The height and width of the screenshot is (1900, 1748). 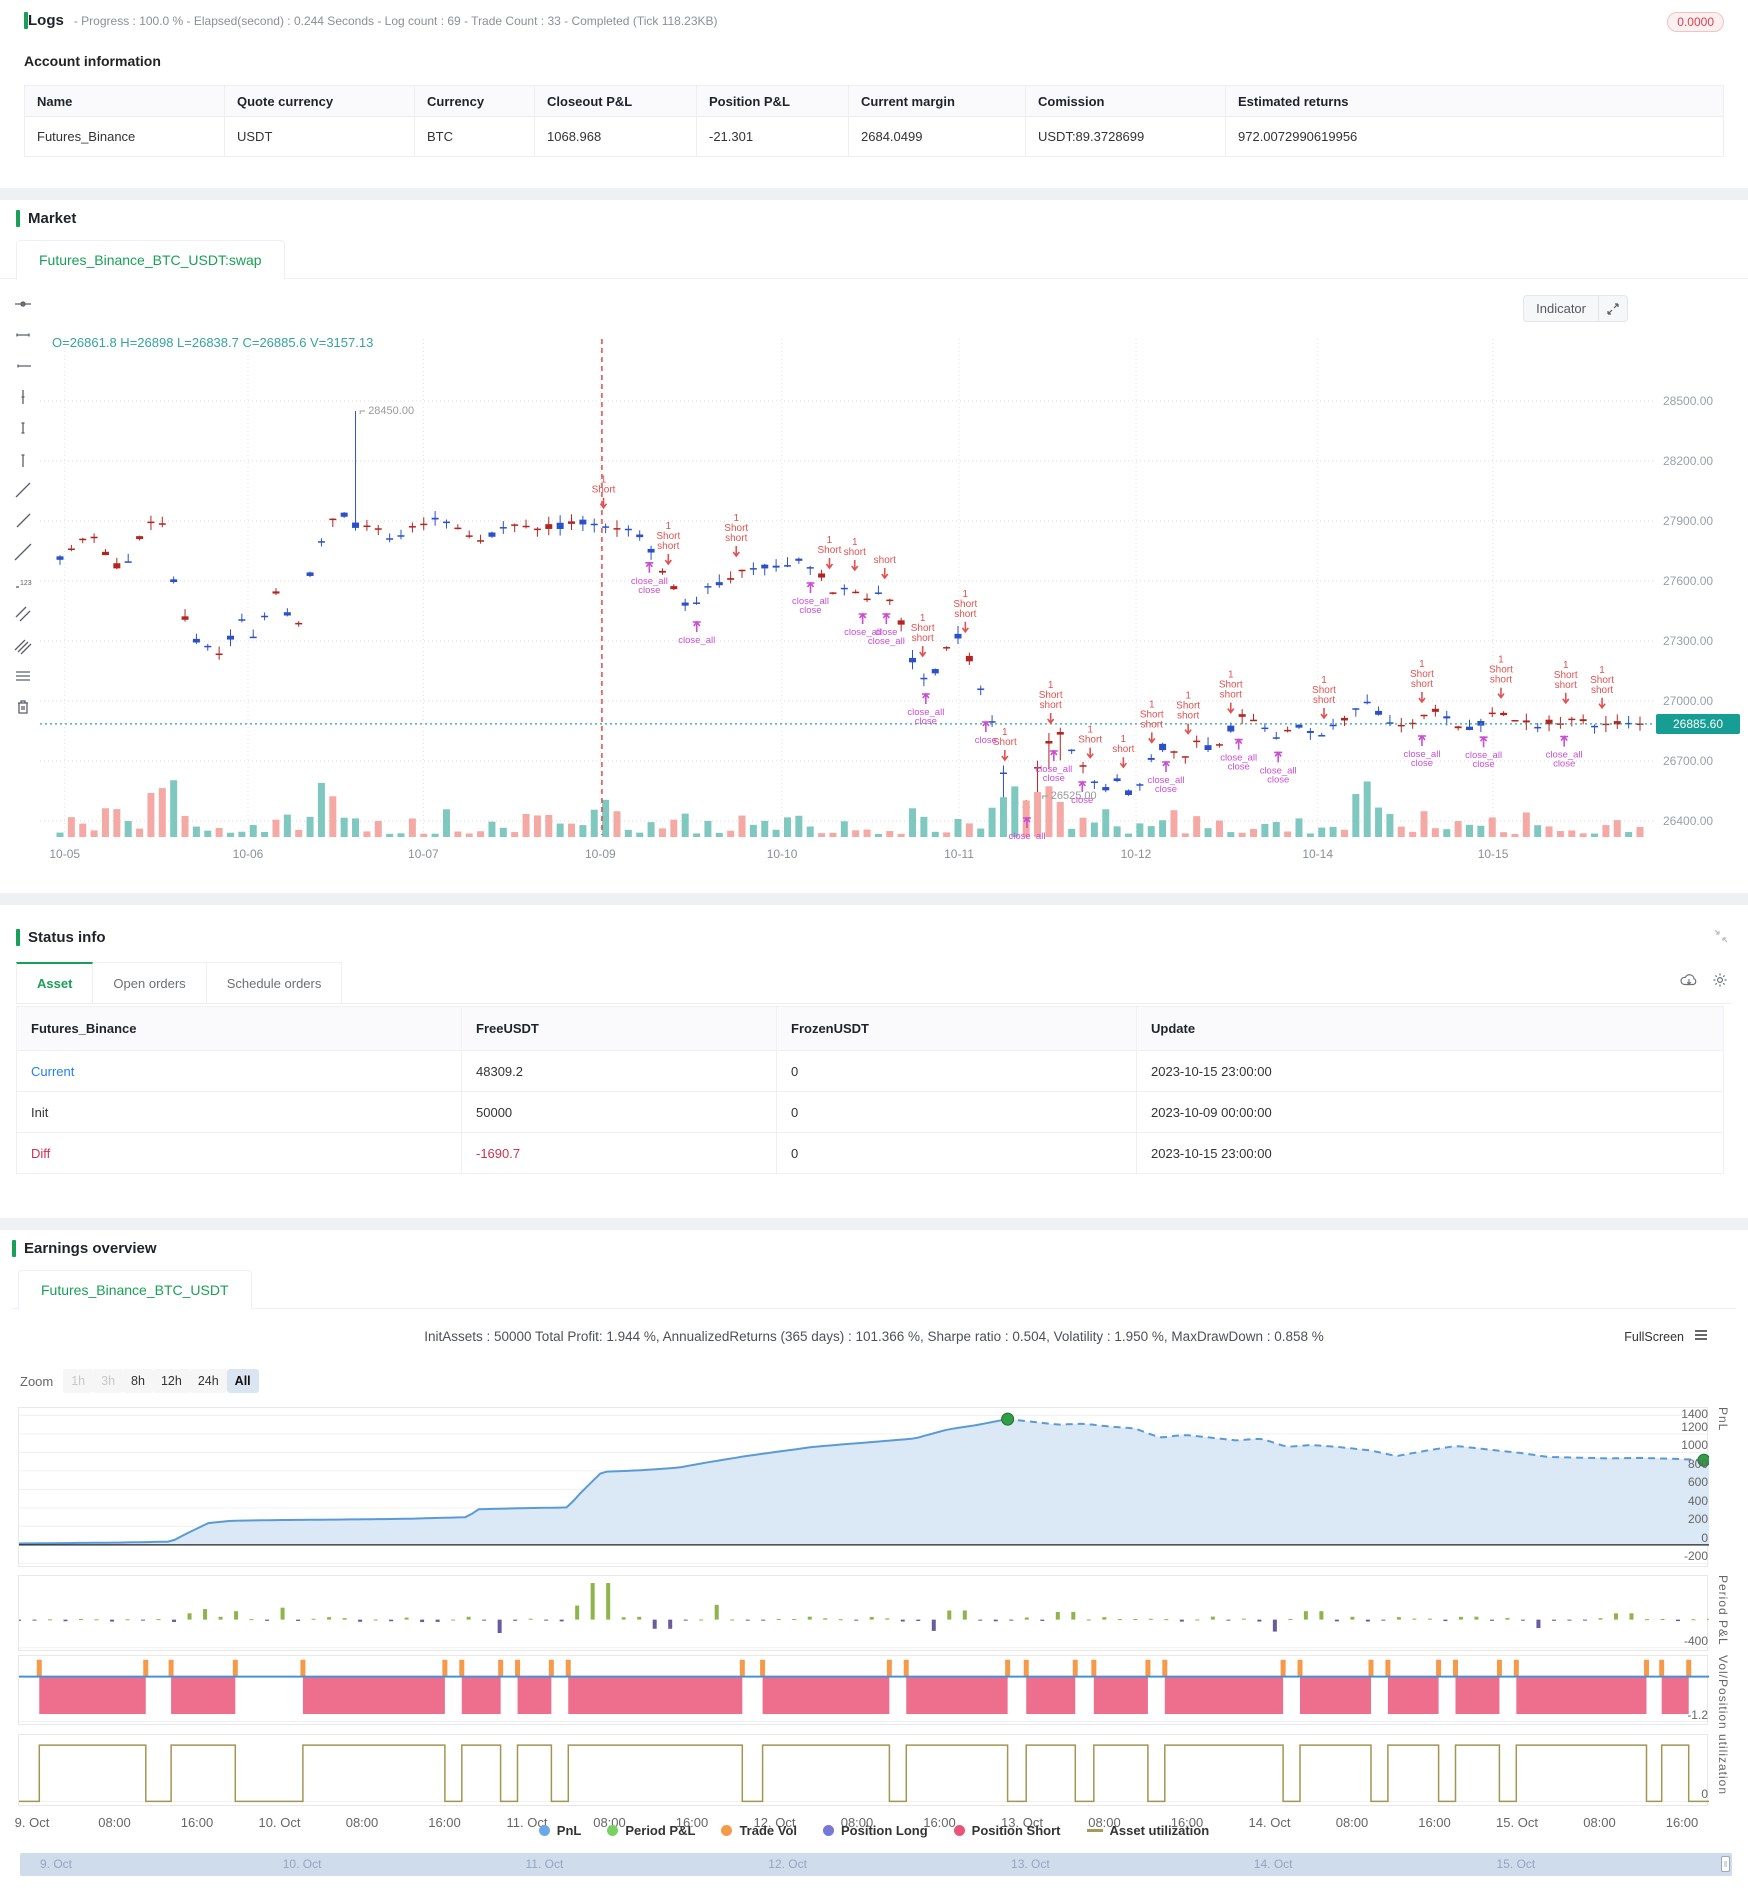 I want to click on panel-title-period-p-l: Period P&L, so click(x=1723, y=1610).